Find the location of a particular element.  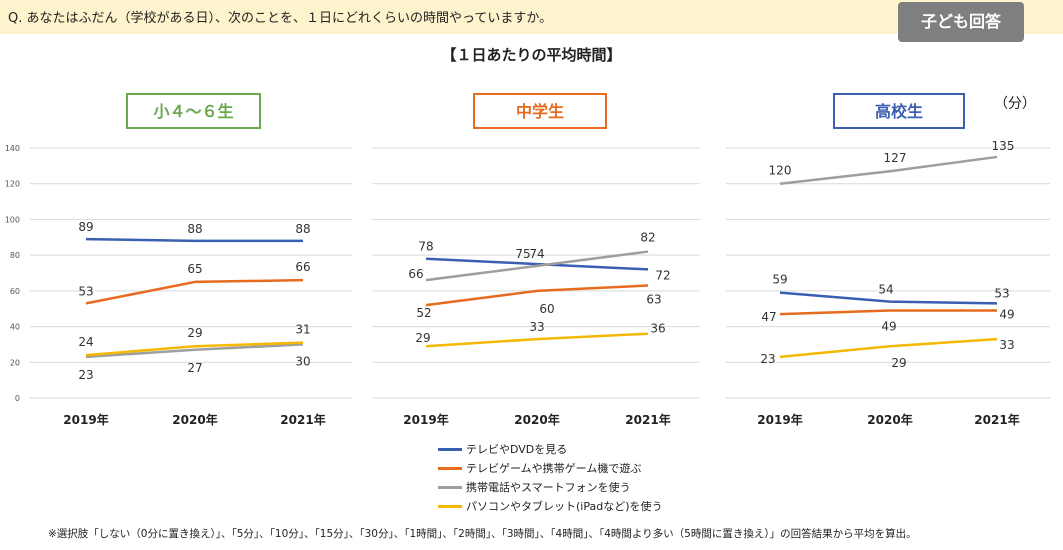

data-label-pc: 23 is located at coordinates (767, 359).